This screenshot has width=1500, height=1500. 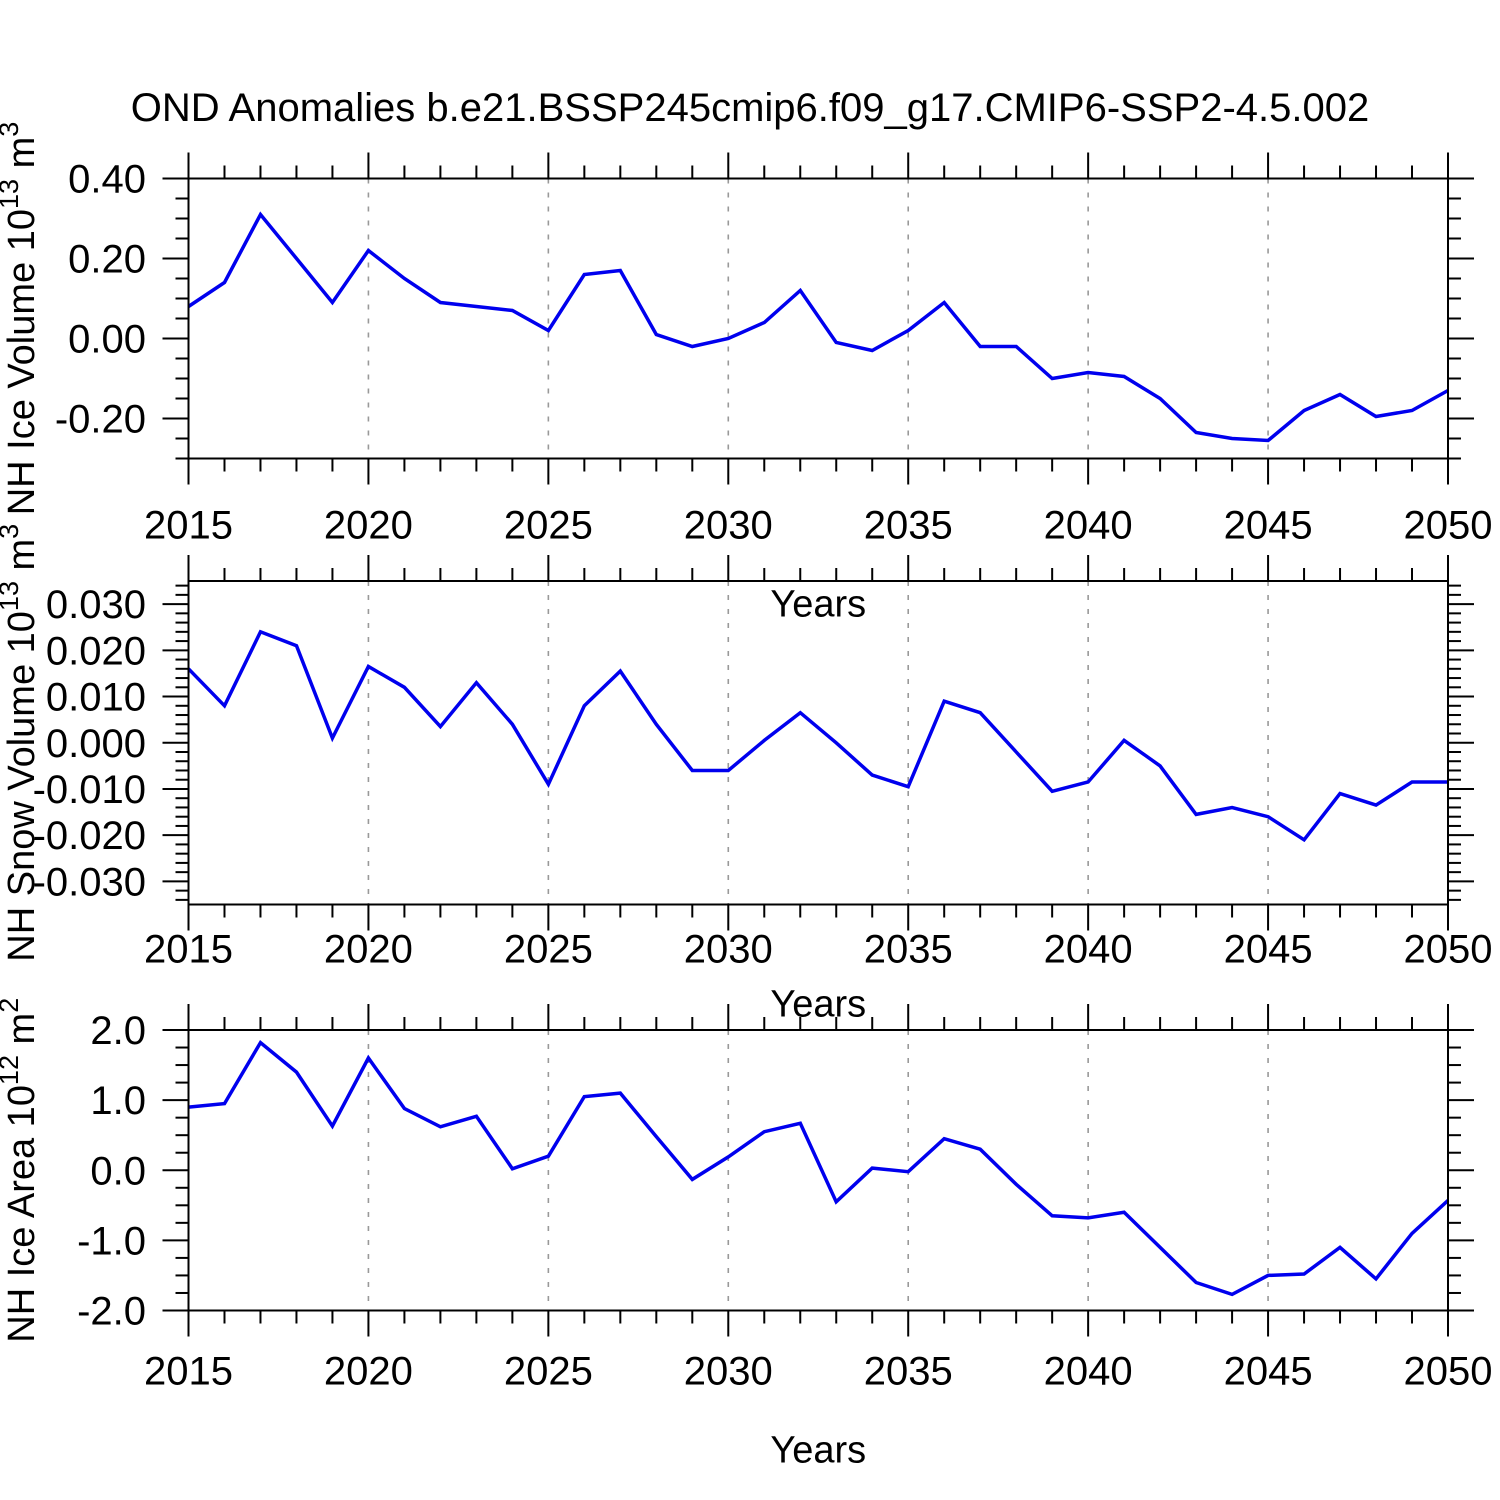 What do you see at coordinates (111, 1241) in the screenshot?
I see `y-tick-label: -1.0` at bounding box center [111, 1241].